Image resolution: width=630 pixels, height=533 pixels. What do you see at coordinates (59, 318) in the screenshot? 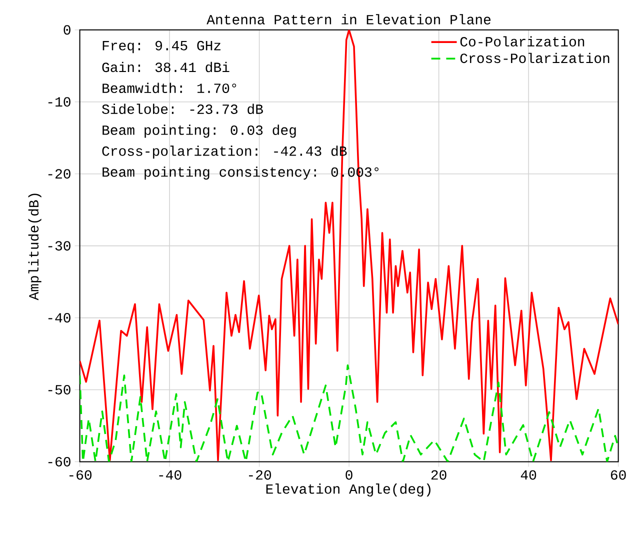
I see `y-tick-label: -40` at bounding box center [59, 318].